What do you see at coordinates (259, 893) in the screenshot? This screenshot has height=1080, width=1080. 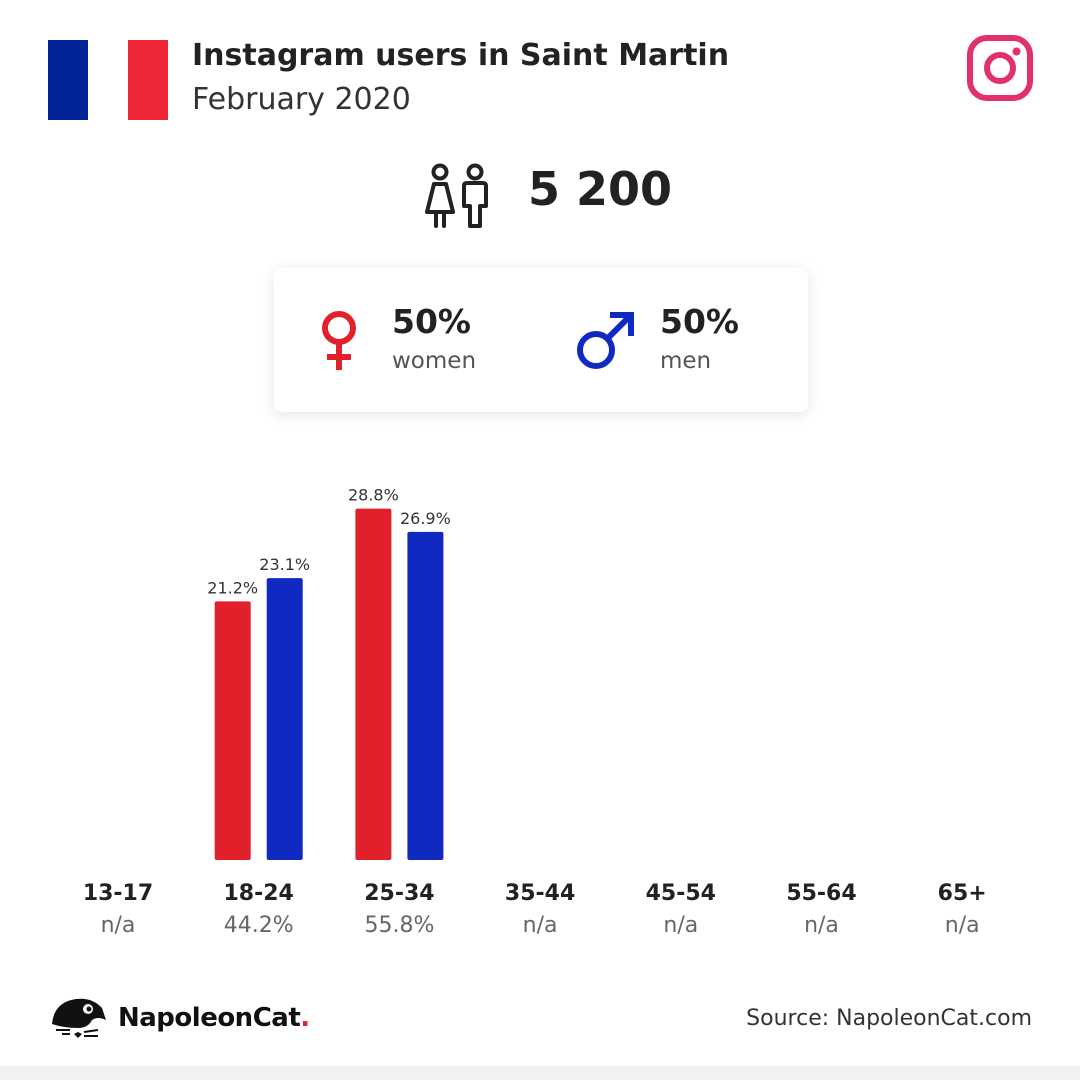 I see `age-label-18-24: 18-24` at bounding box center [259, 893].